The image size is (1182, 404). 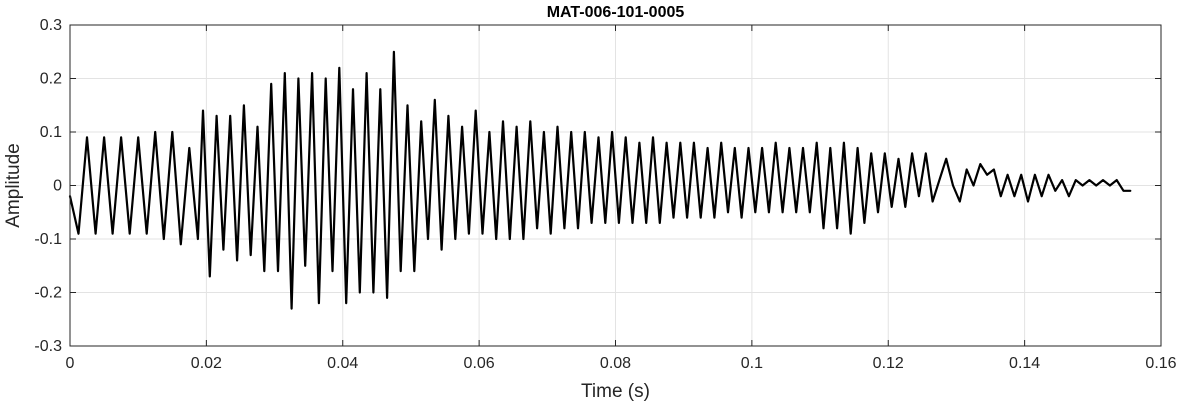 I want to click on y-tick-label: -0.2, so click(x=48, y=293).